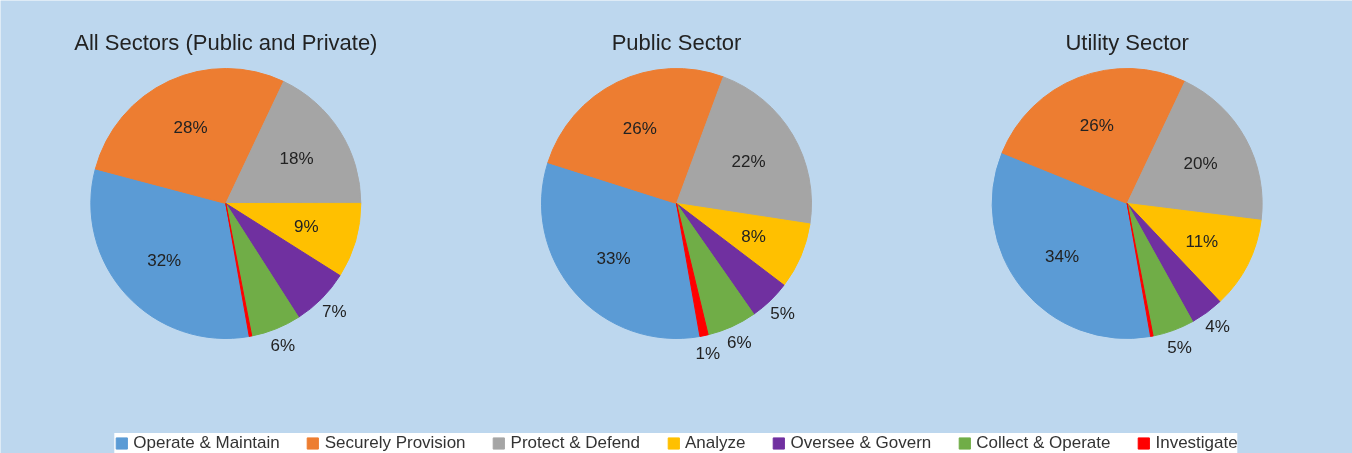  I want to click on legend-label: Collect & Operate, so click(1043, 443).